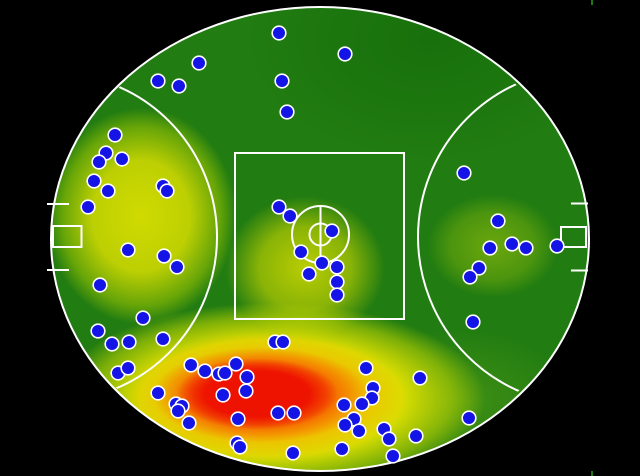 The height and width of the screenshot is (476, 640). I want to click on plot-edge-tick-top, so click(592, 2).